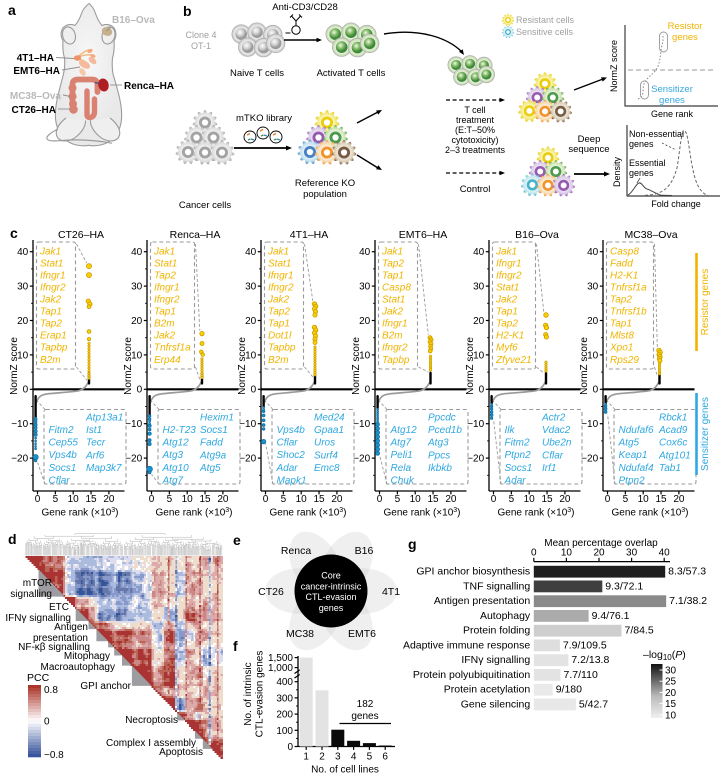 This screenshot has width=726, height=779. Describe the element at coordinates (475, 189) in the screenshot. I see `svg-text: Control` at that location.